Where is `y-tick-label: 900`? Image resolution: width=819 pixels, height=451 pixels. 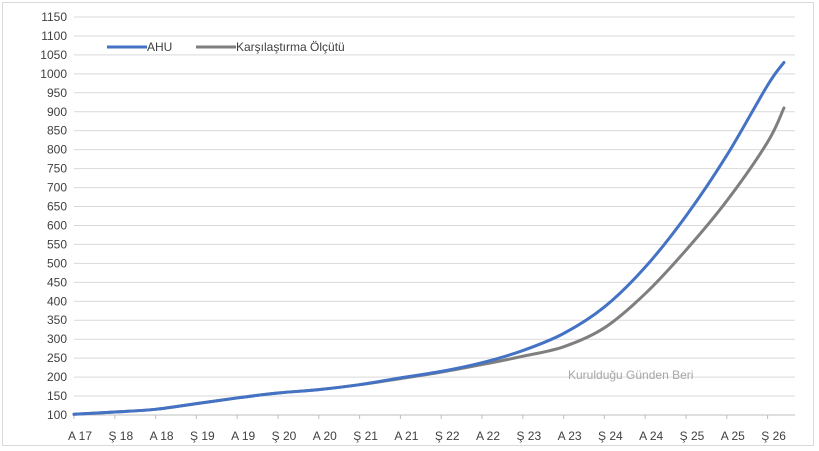 y-tick-label: 900 is located at coordinates (57, 112).